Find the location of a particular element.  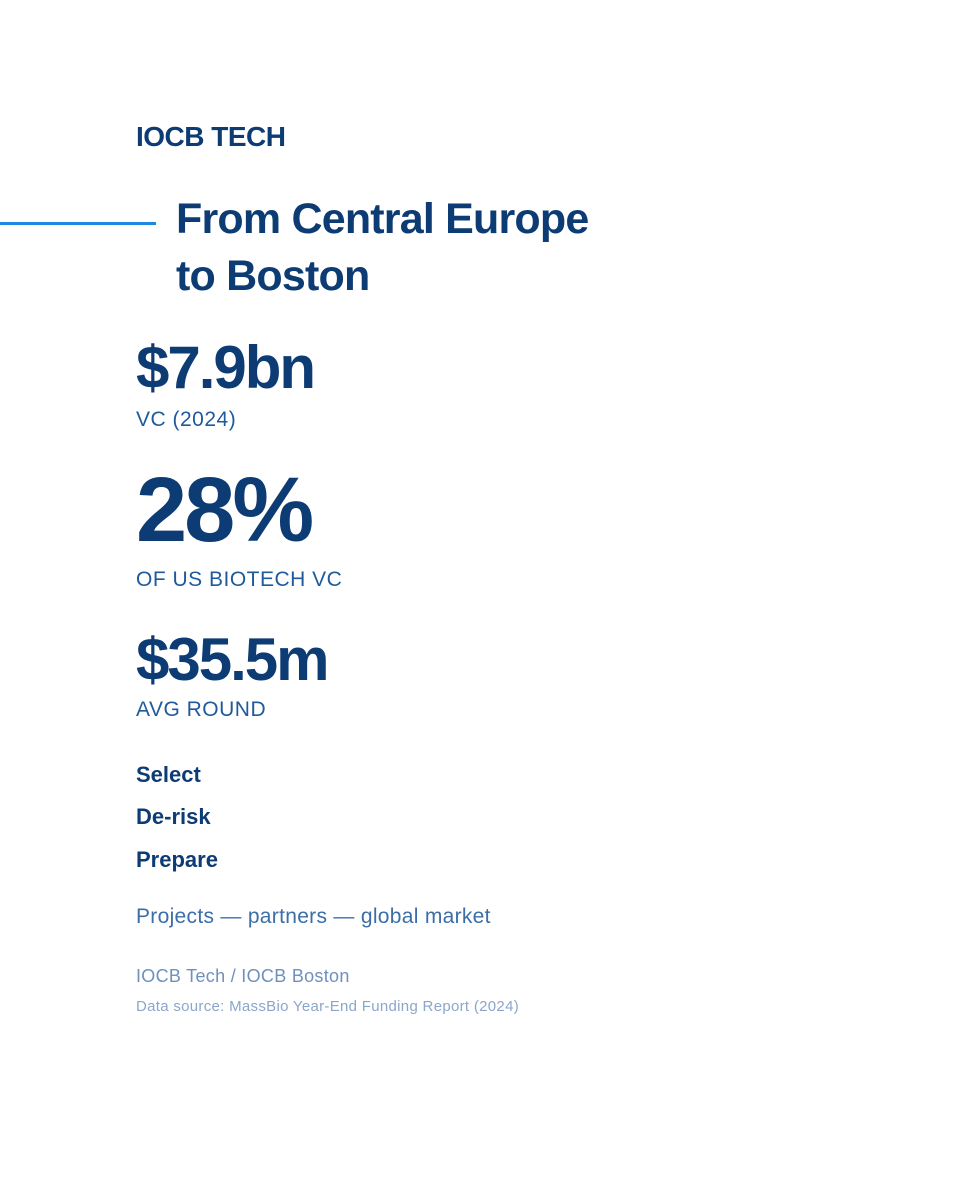

title-line: to Boston is located at coordinates (273, 276).